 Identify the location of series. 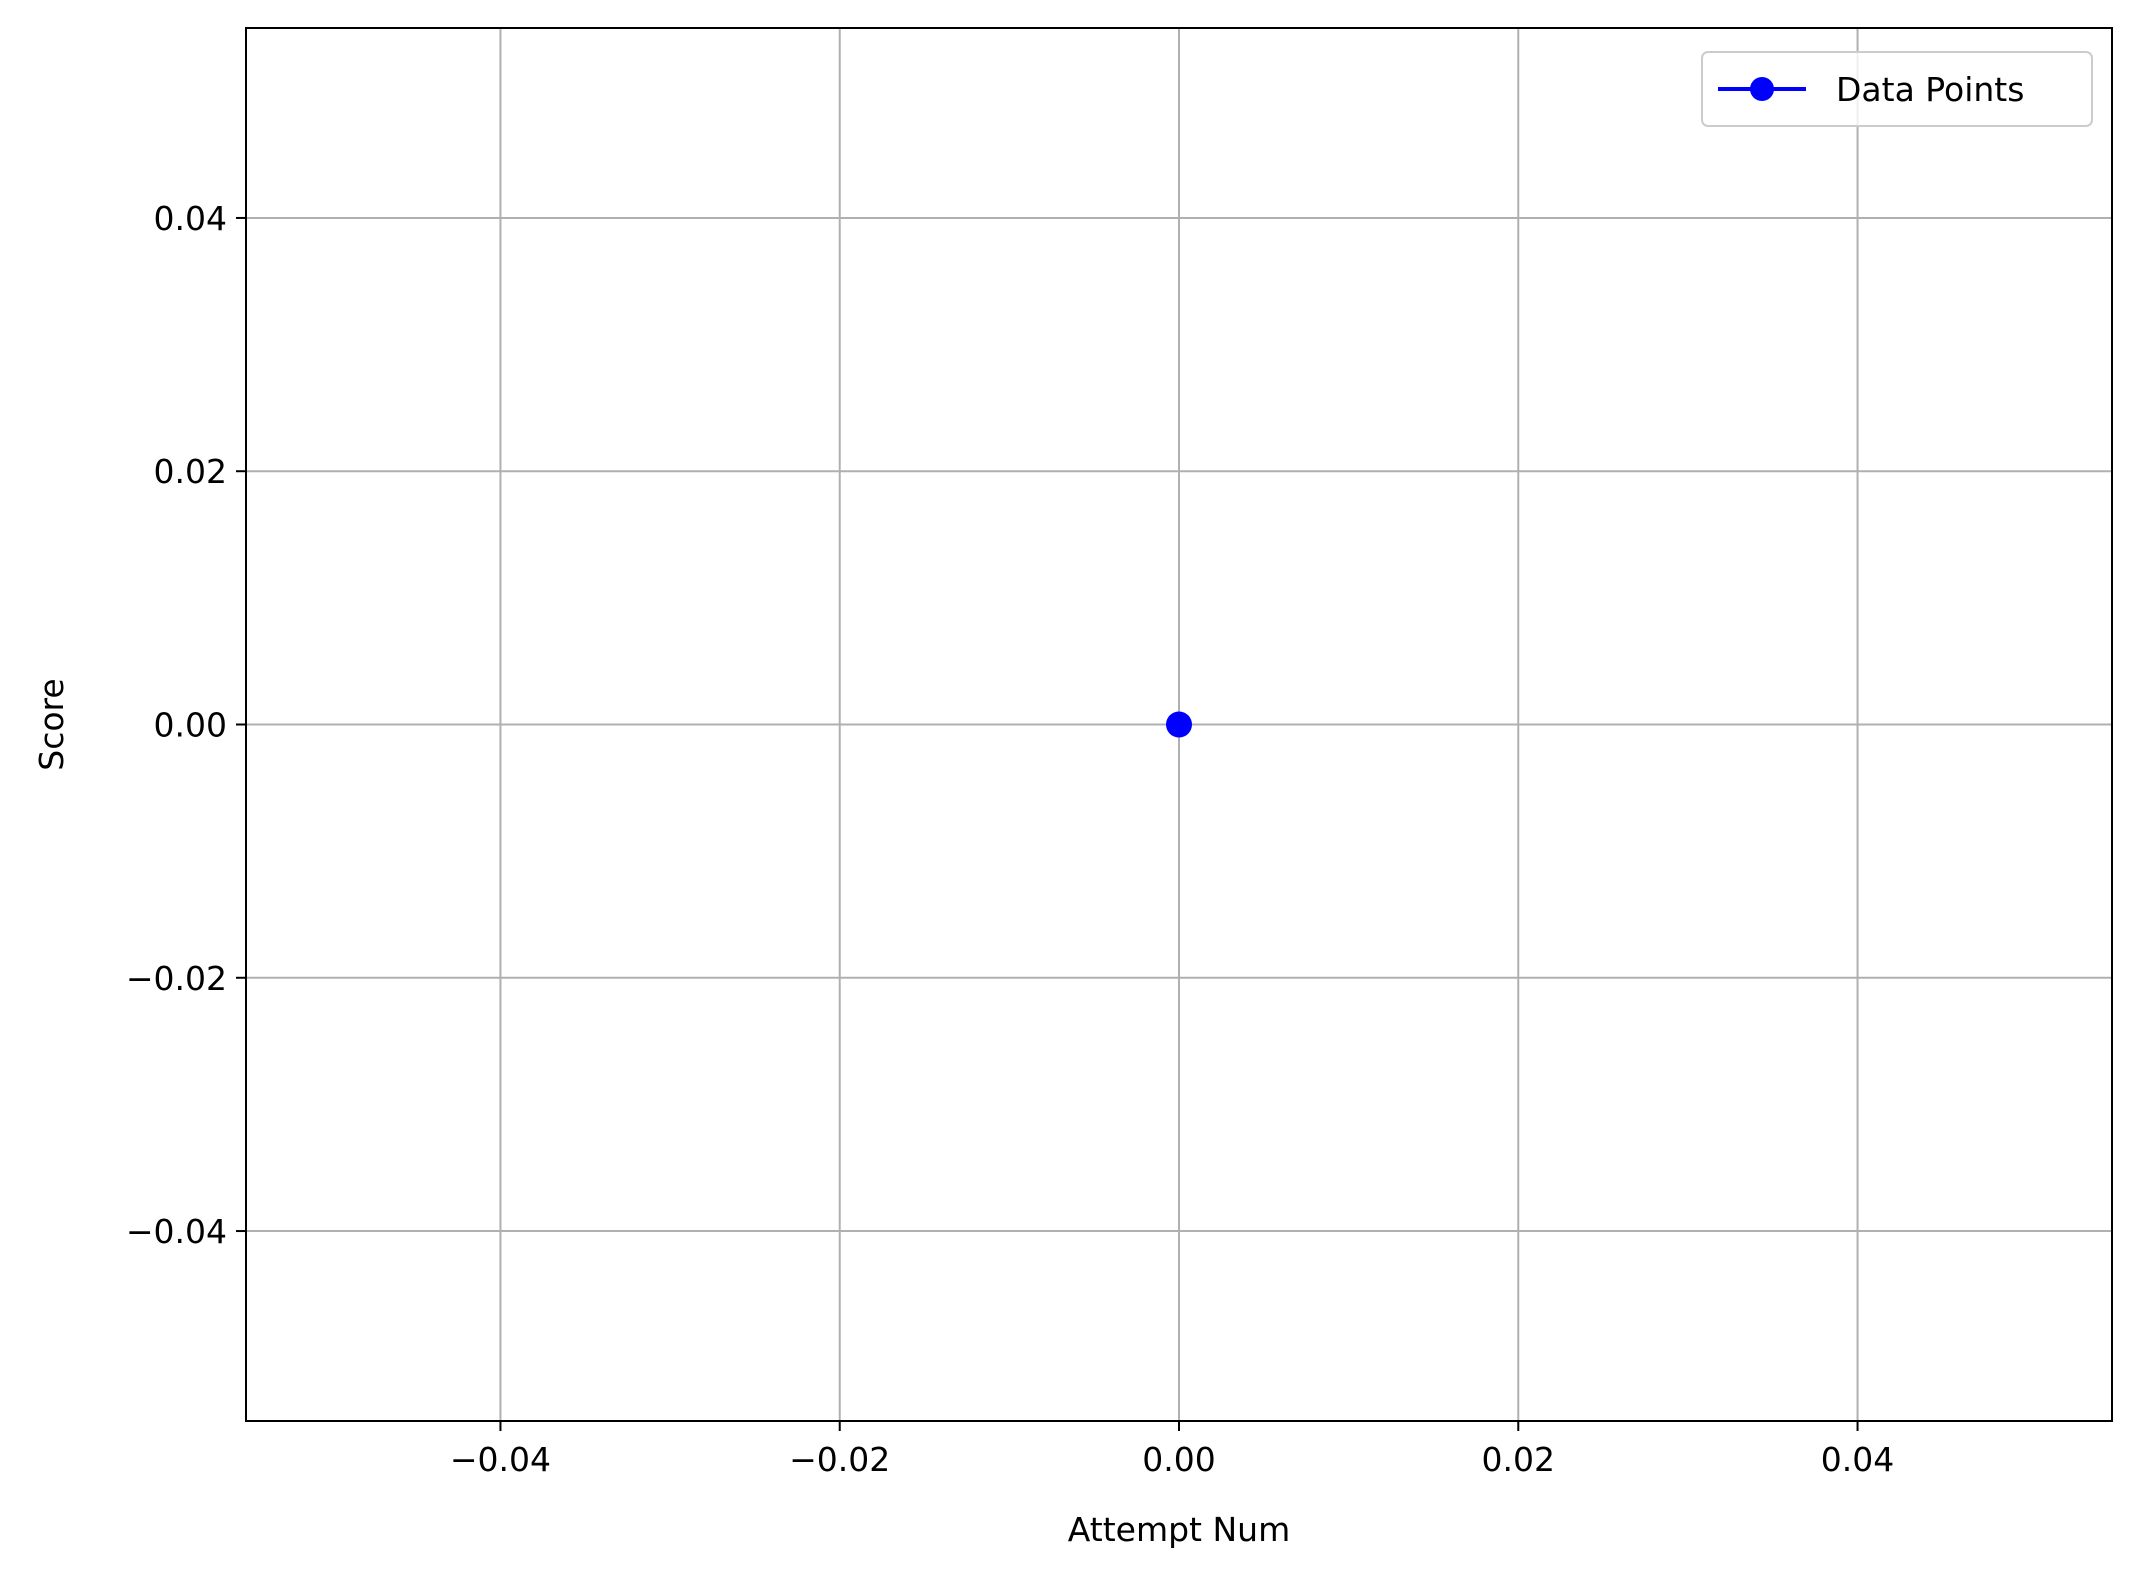
(1179, 724).